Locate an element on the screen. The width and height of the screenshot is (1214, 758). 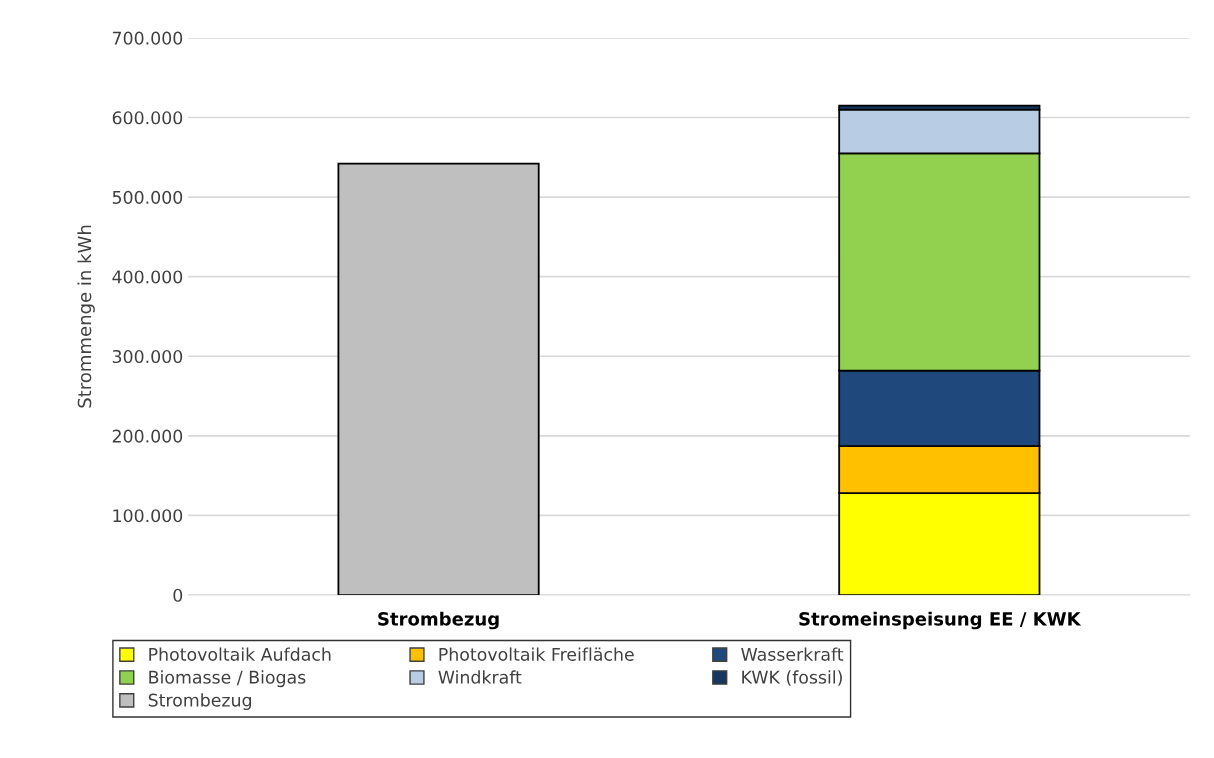
y-tick-label: 200.000 is located at coordinates (147, 436).